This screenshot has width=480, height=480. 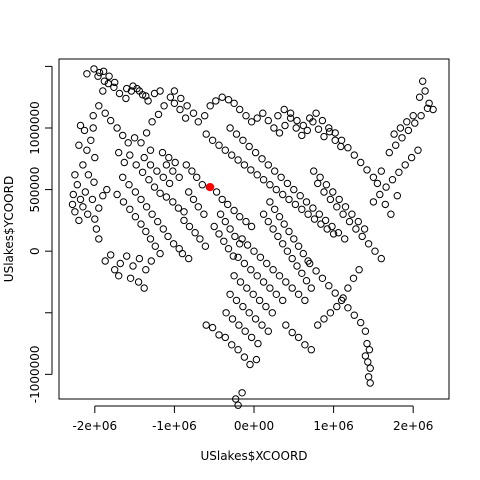 I want to click on x-tick-label: -2e+06, so click(x=94, y=426).